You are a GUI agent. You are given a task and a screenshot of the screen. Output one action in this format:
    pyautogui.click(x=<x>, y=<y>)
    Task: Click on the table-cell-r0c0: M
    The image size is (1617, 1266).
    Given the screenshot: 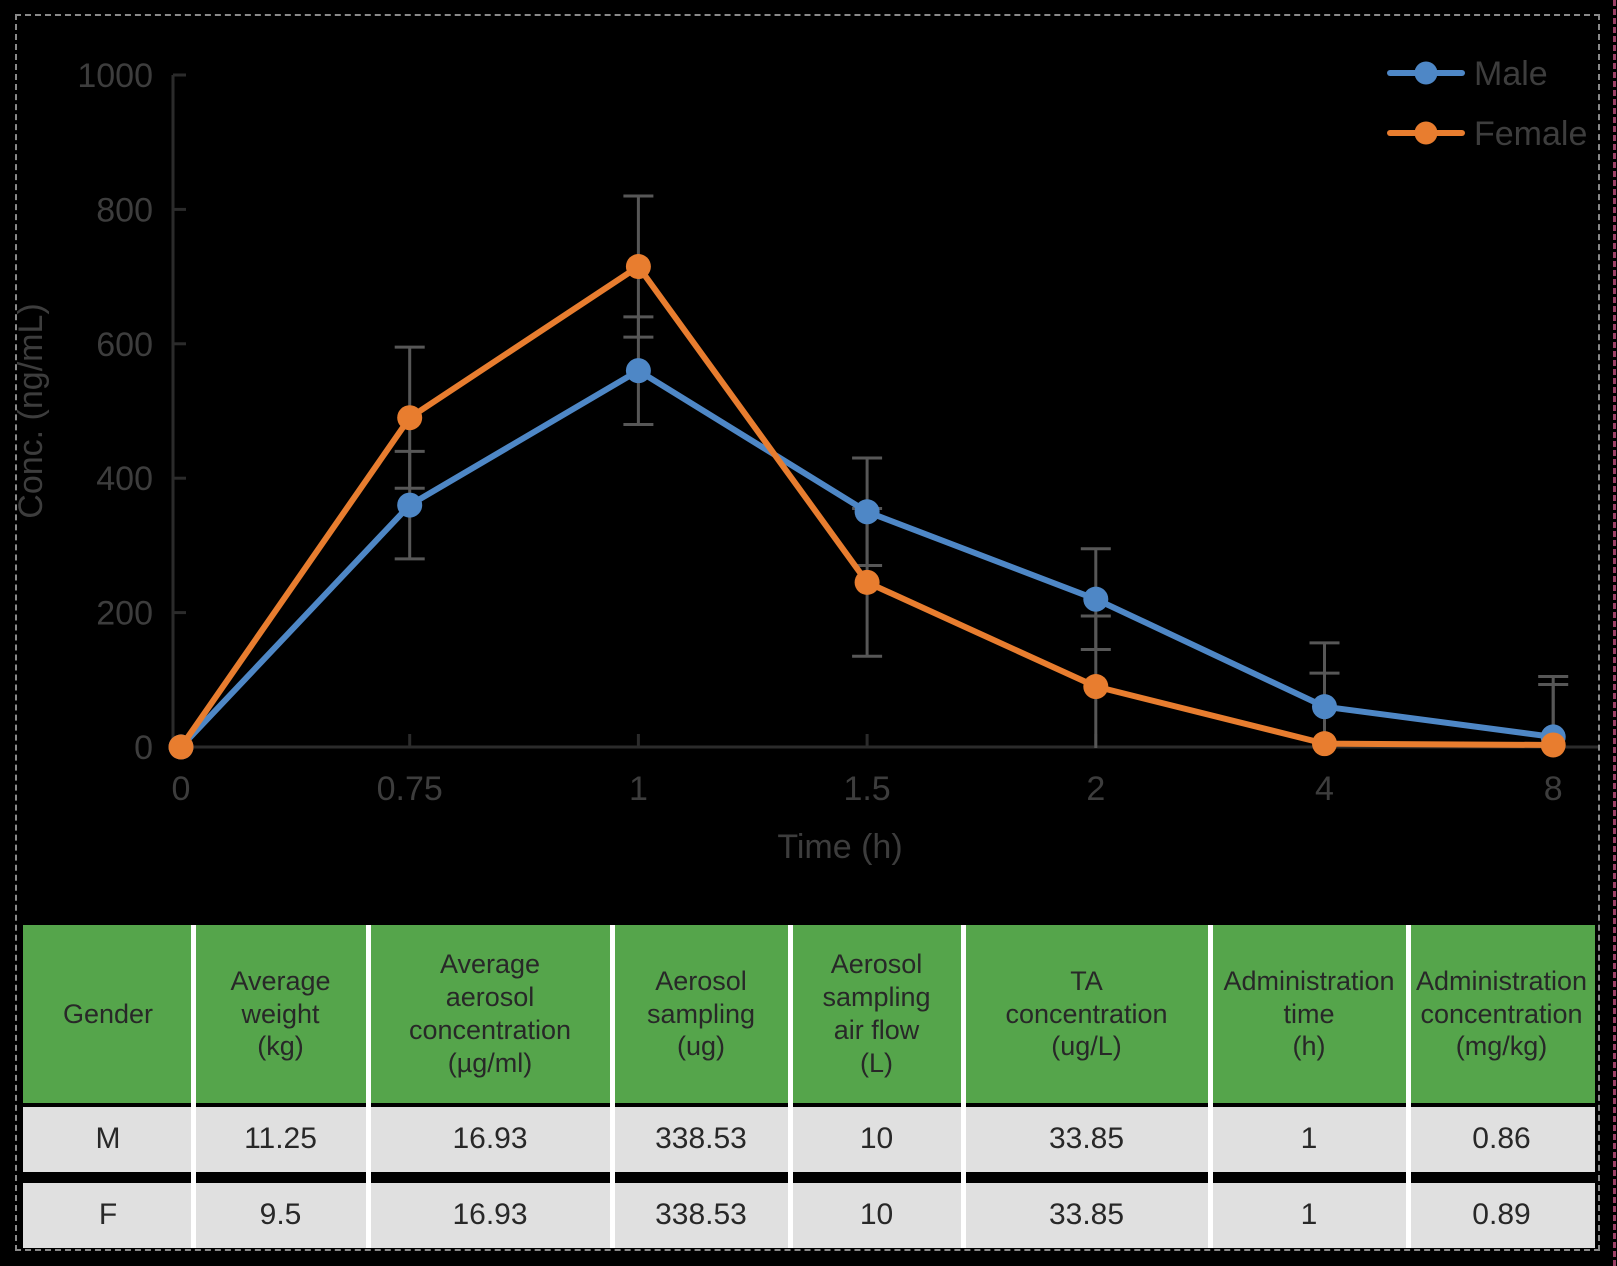 What is the action you would take?
    pyautogui.click(x=108, y=1139)
    